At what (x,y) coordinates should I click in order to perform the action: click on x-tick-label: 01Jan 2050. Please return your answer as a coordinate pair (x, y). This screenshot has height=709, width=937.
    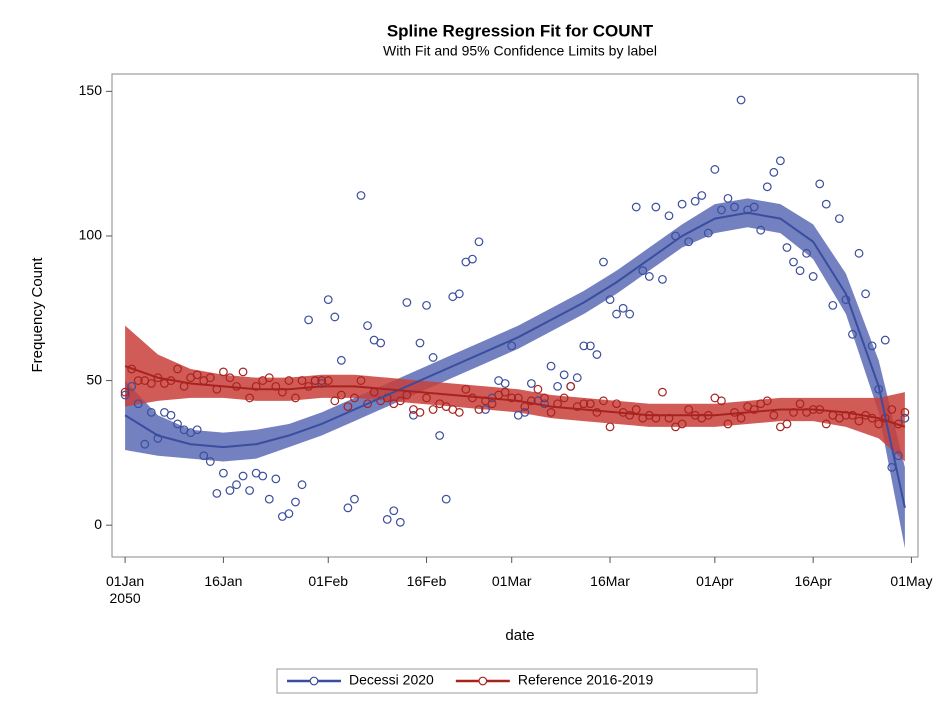
    Looking at the image, I should click on (125, 589).